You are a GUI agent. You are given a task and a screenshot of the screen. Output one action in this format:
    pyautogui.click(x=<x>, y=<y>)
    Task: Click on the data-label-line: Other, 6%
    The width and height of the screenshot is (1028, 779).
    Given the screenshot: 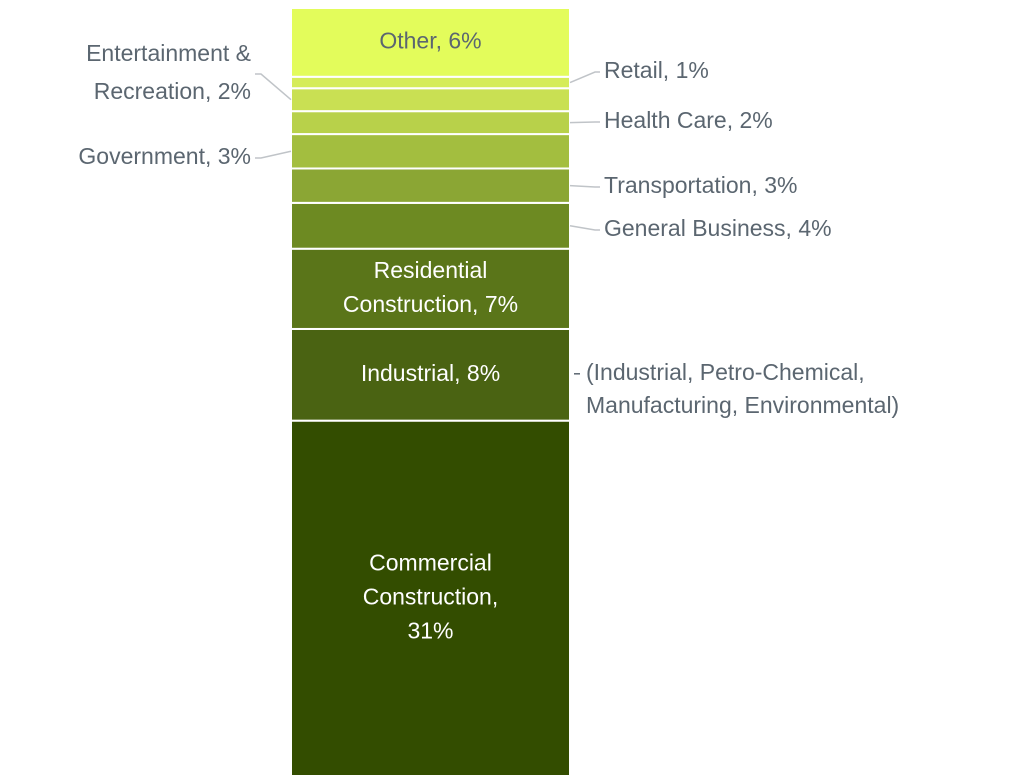 What is the action you would take?
    pyautogui.click(x=430, y=40)
    